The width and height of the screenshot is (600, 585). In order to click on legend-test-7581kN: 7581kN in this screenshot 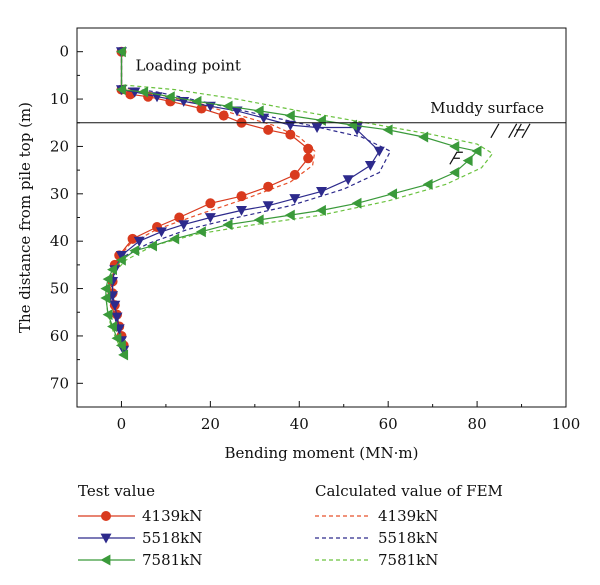, I will do `click(140, 560)`.